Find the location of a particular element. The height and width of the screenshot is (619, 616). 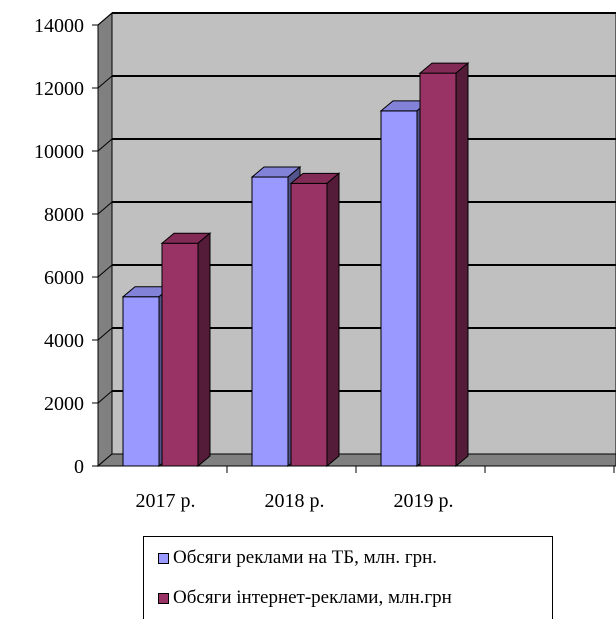

x-tick-label: 2017 р. is located at coordinates (166, 501).